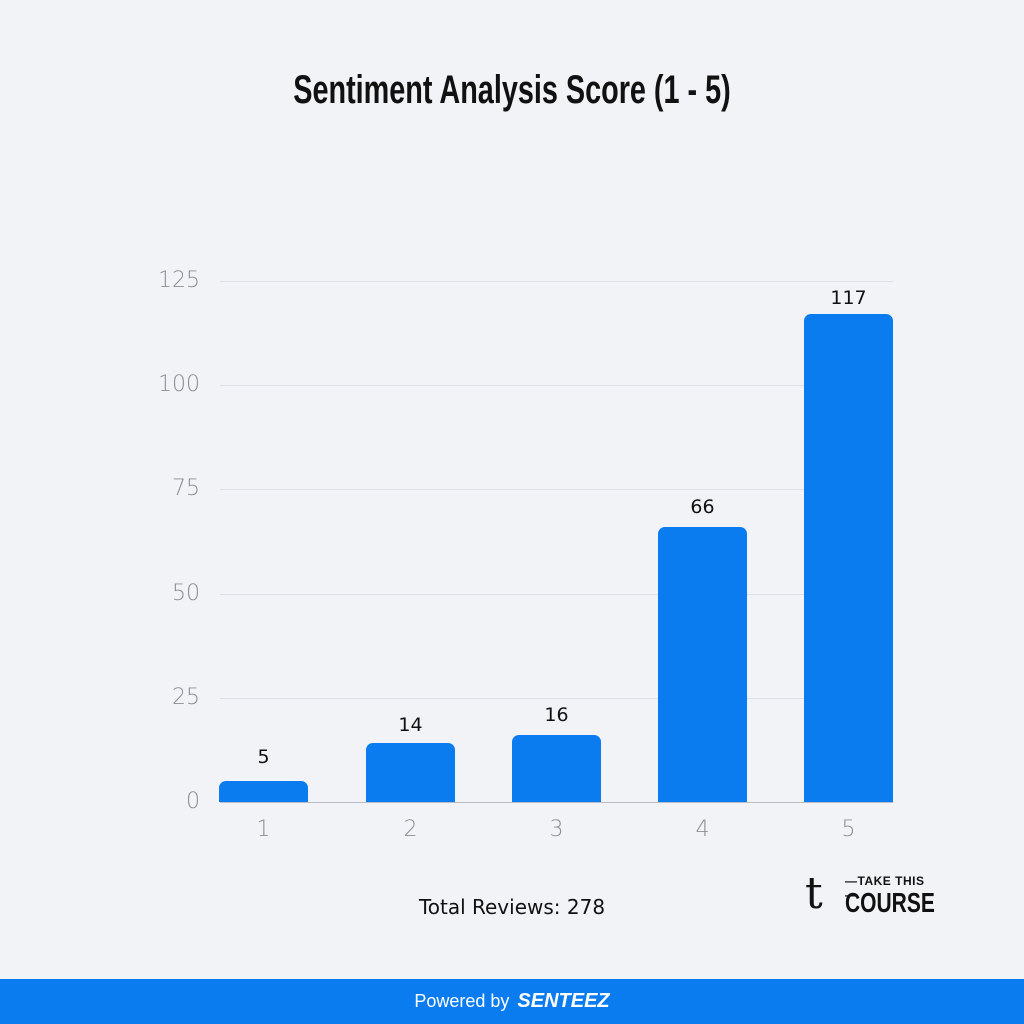  What do you see at coordinates (186, 697) in the screenshot?
I see `y-tick-25: 25` at bounding box center [186, 697].